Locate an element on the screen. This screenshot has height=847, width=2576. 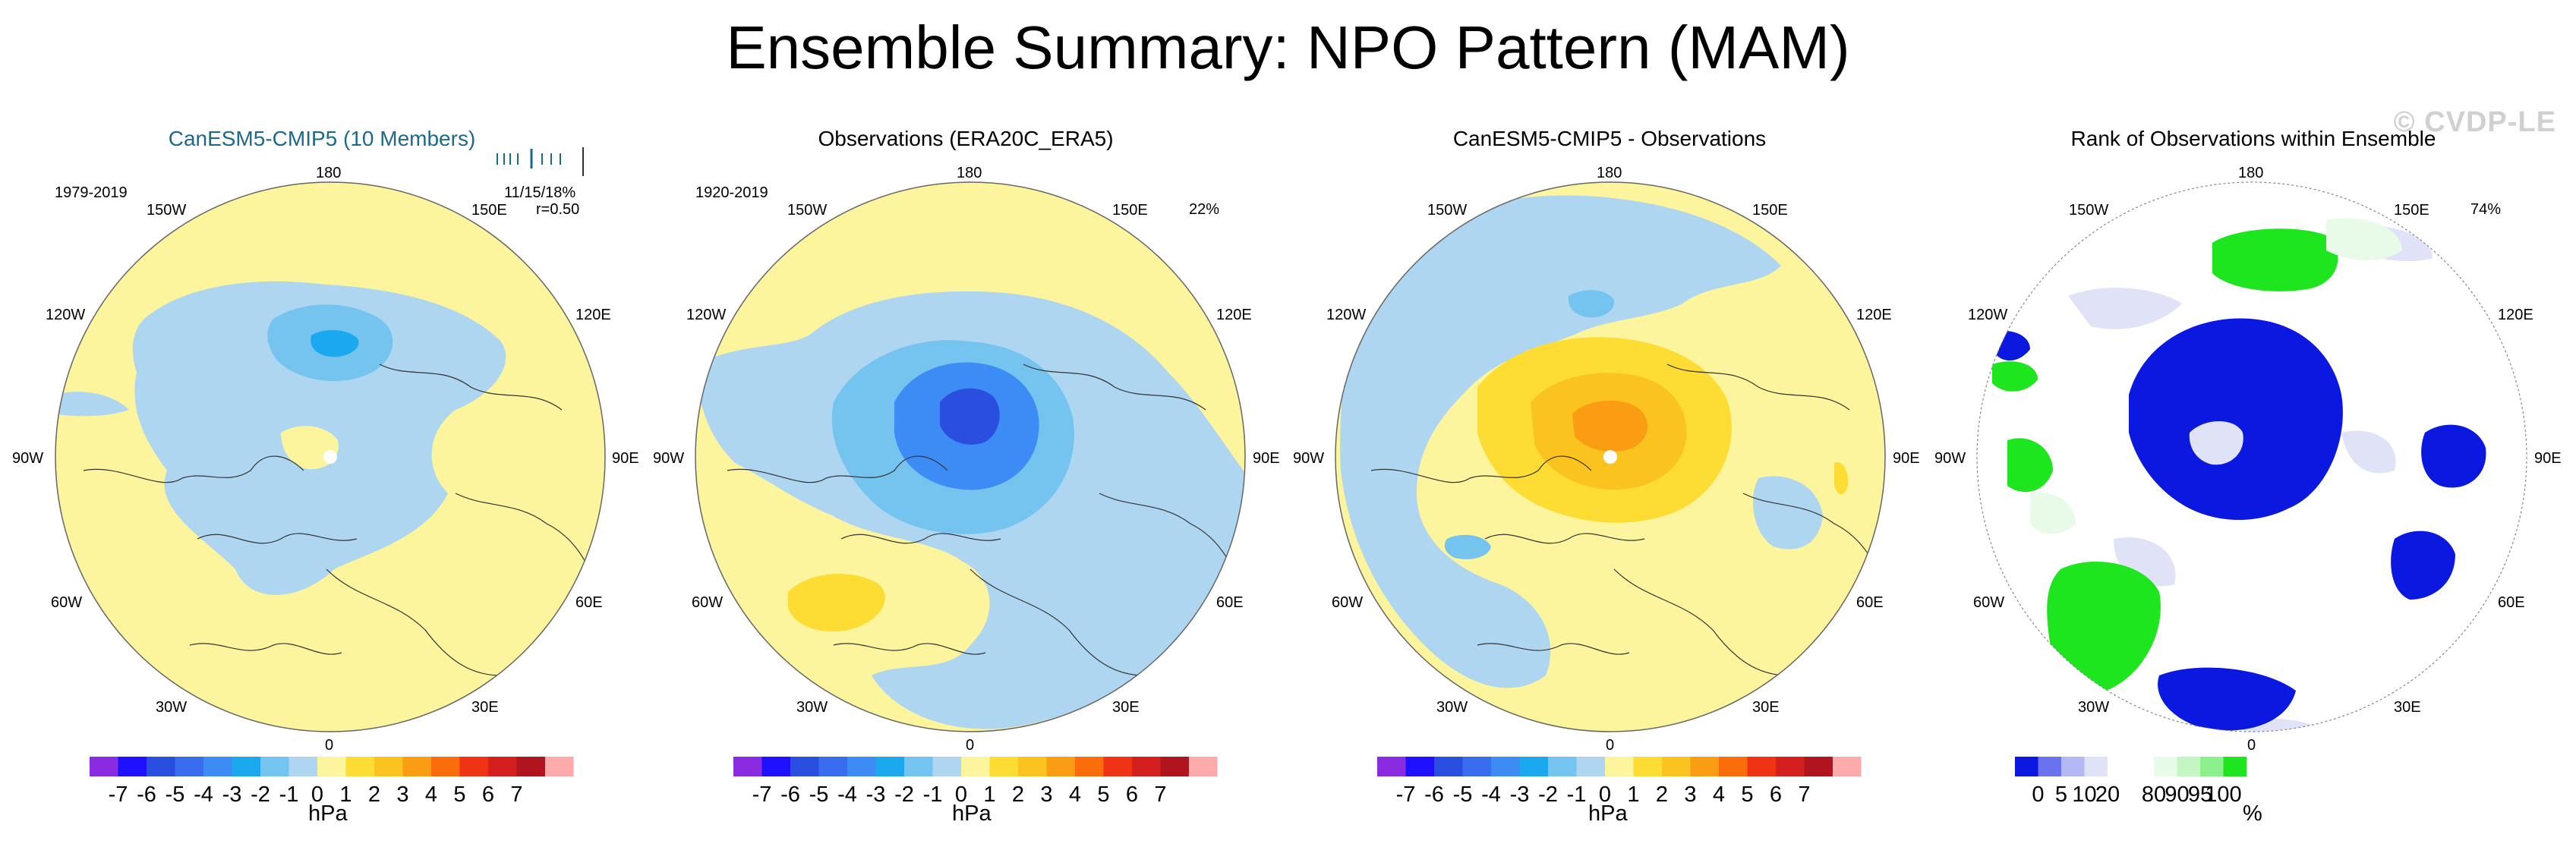
lon-label: 30E is located at coordinates (1766, 707).